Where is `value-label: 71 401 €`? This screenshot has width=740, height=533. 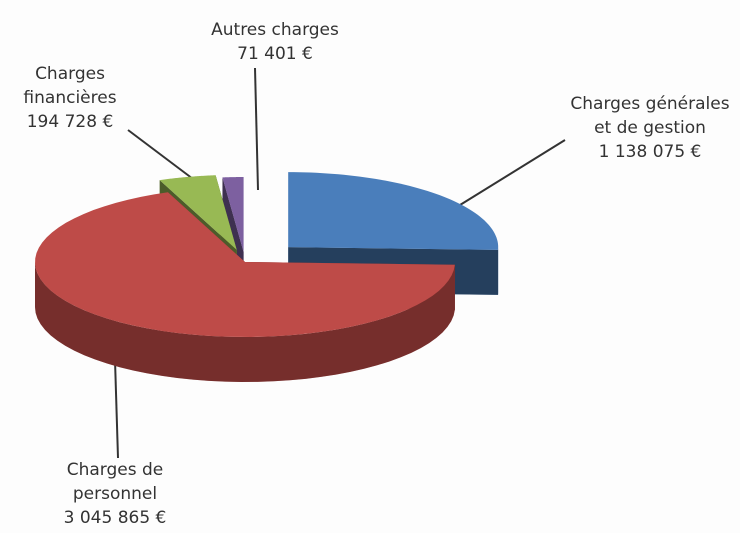 value-label: 71 401 € is located at coordinates (275, 54).